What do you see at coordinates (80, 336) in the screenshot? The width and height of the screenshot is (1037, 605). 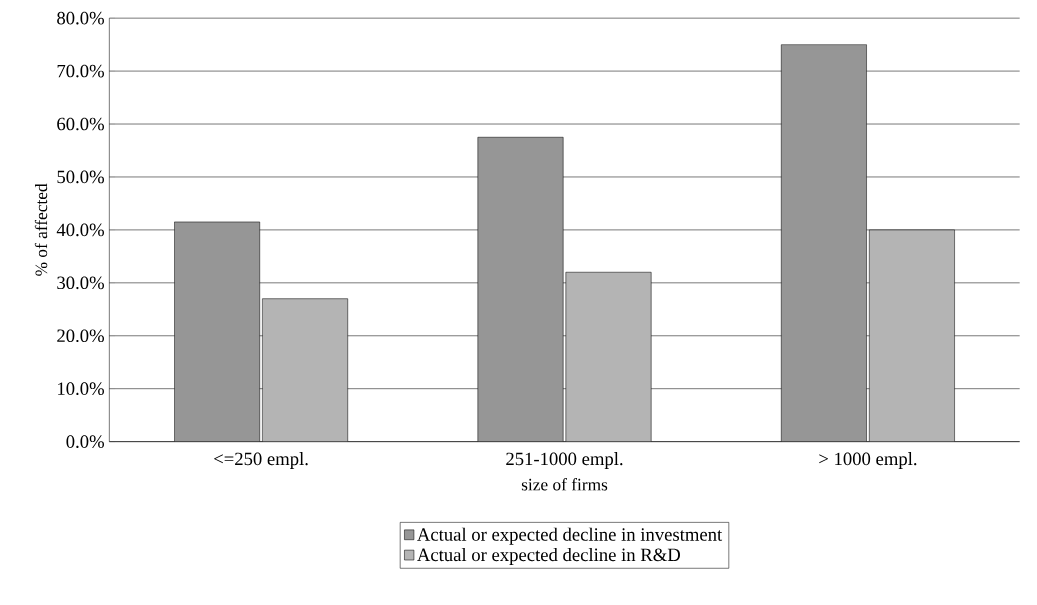 I see `y-tick-label: 20.0%` at bounding box center [80, 336].